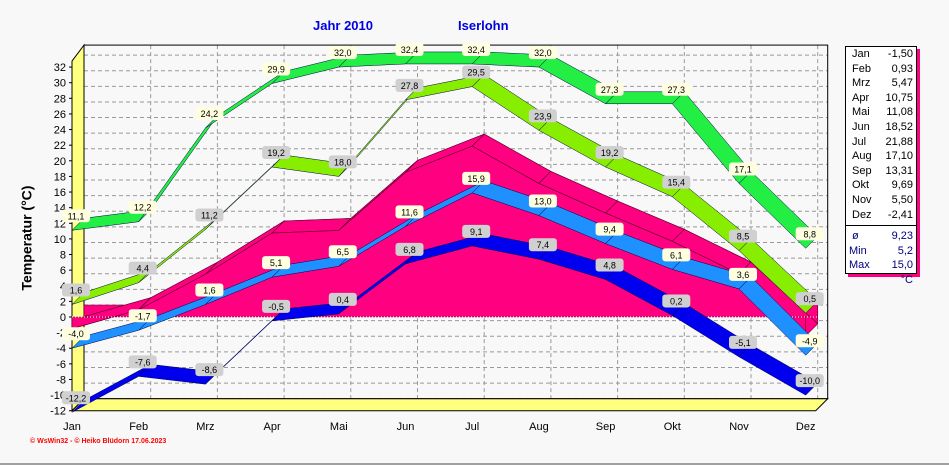 The width and height of the screenshot is (949, 465). I want to click on data-label-0: 27,3, so click(609, 89).